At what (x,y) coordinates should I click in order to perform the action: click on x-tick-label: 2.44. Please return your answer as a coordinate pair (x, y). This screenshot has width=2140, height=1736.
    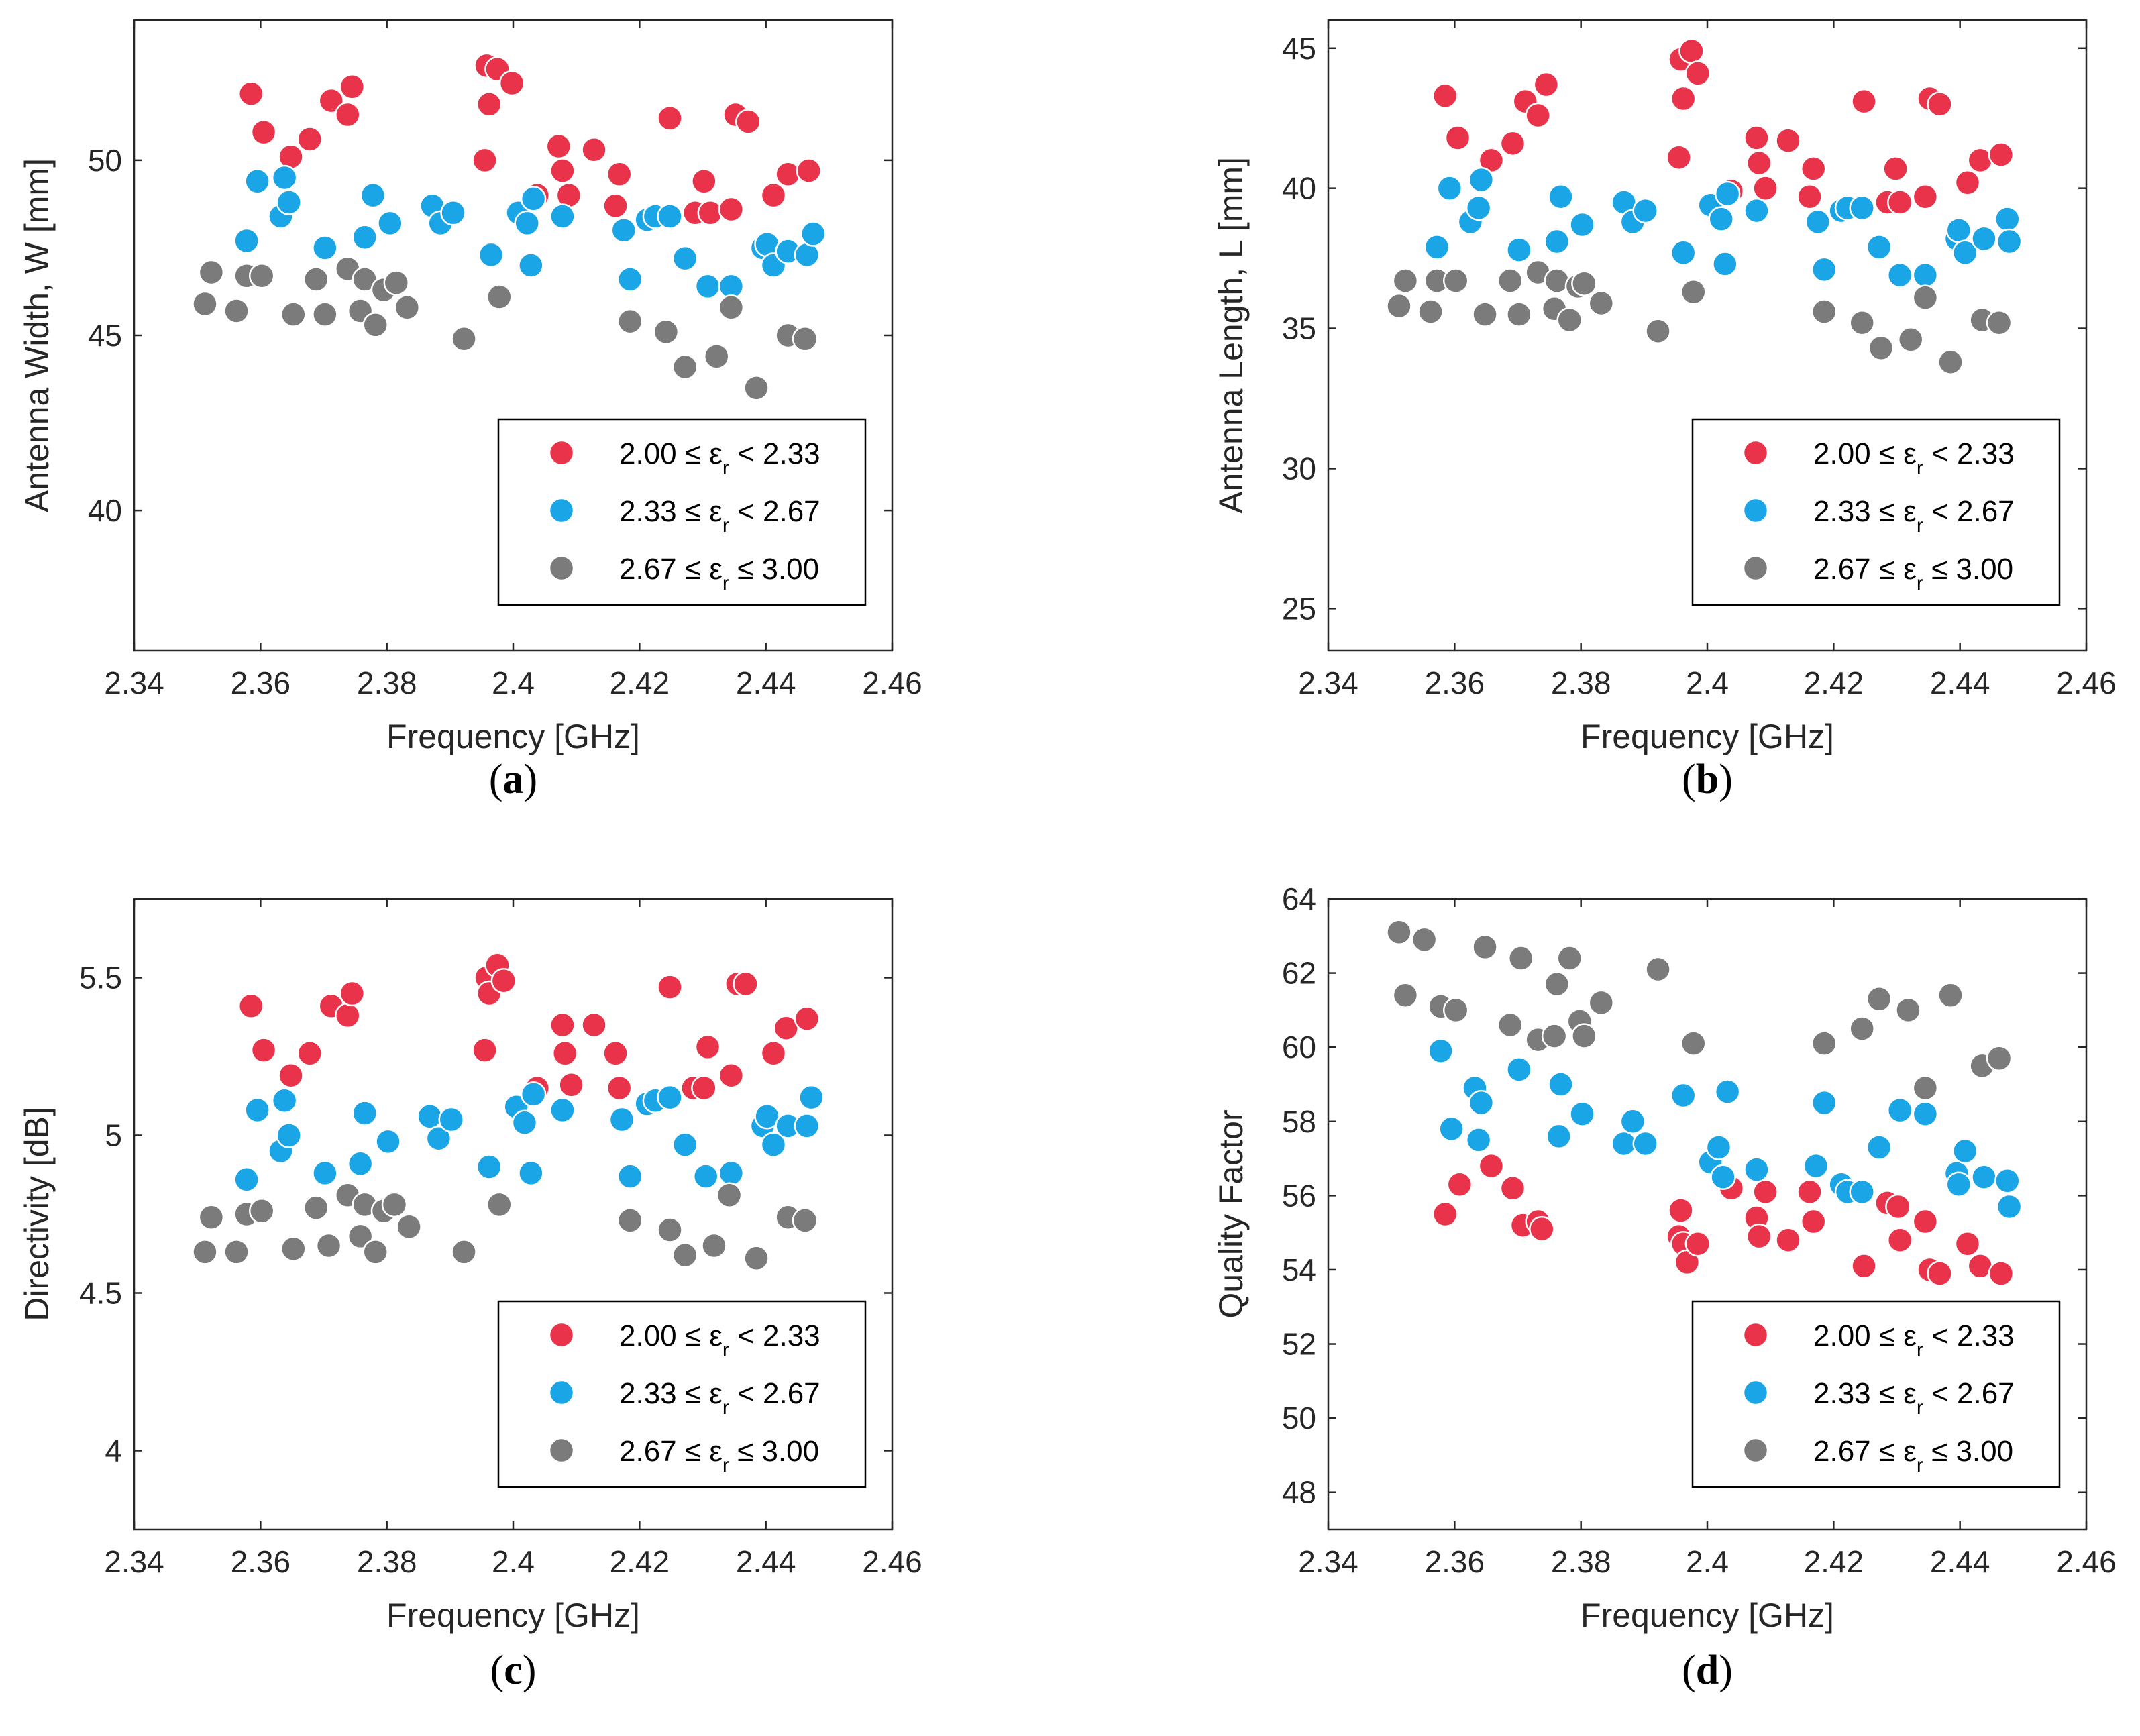
    Looking at the image, I should click on (1960, 682).